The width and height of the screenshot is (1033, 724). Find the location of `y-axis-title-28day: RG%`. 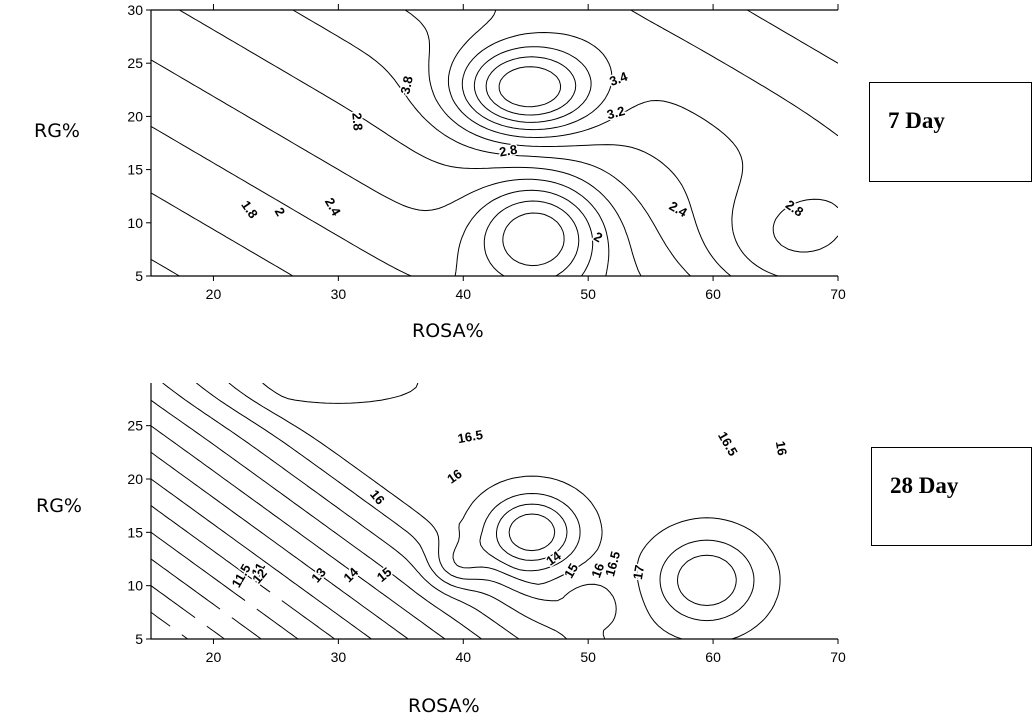

y-axis-title-28day: RG% is located at coordinates (59, 506).